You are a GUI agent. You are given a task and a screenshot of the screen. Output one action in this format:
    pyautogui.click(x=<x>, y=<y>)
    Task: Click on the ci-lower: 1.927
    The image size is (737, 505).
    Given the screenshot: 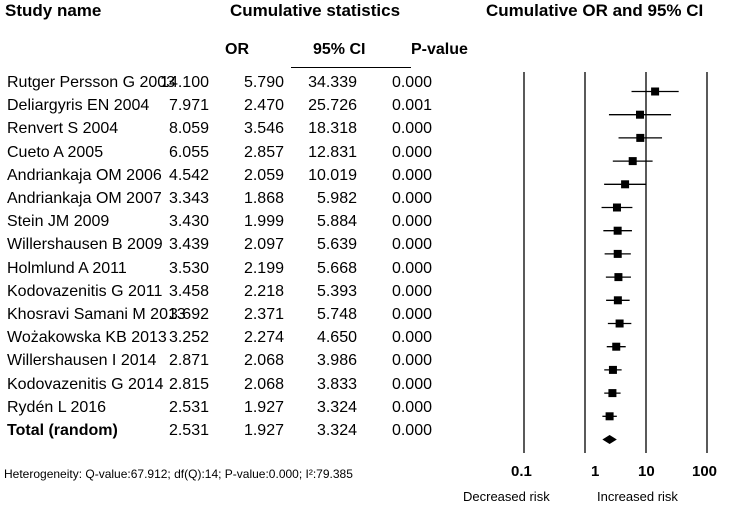 What is the action you would take?
    pyautogui.click(x=263, y=407)
    